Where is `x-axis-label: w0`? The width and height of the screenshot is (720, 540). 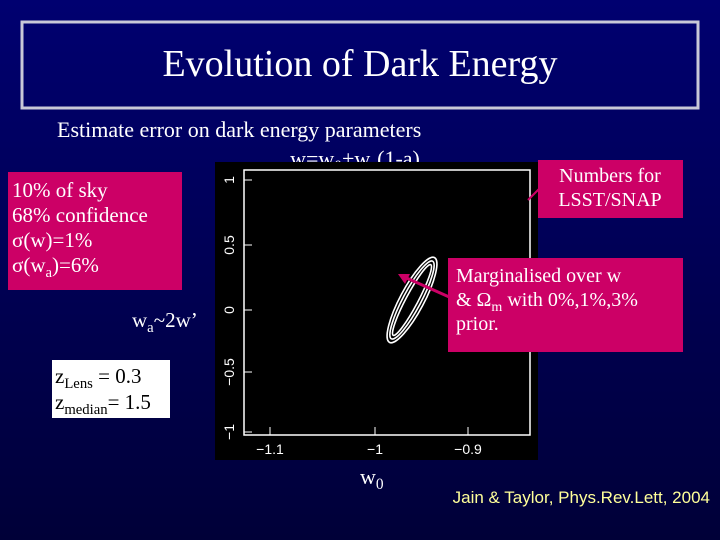 x-axis-label: w0 is located at coordinates (372, 478).